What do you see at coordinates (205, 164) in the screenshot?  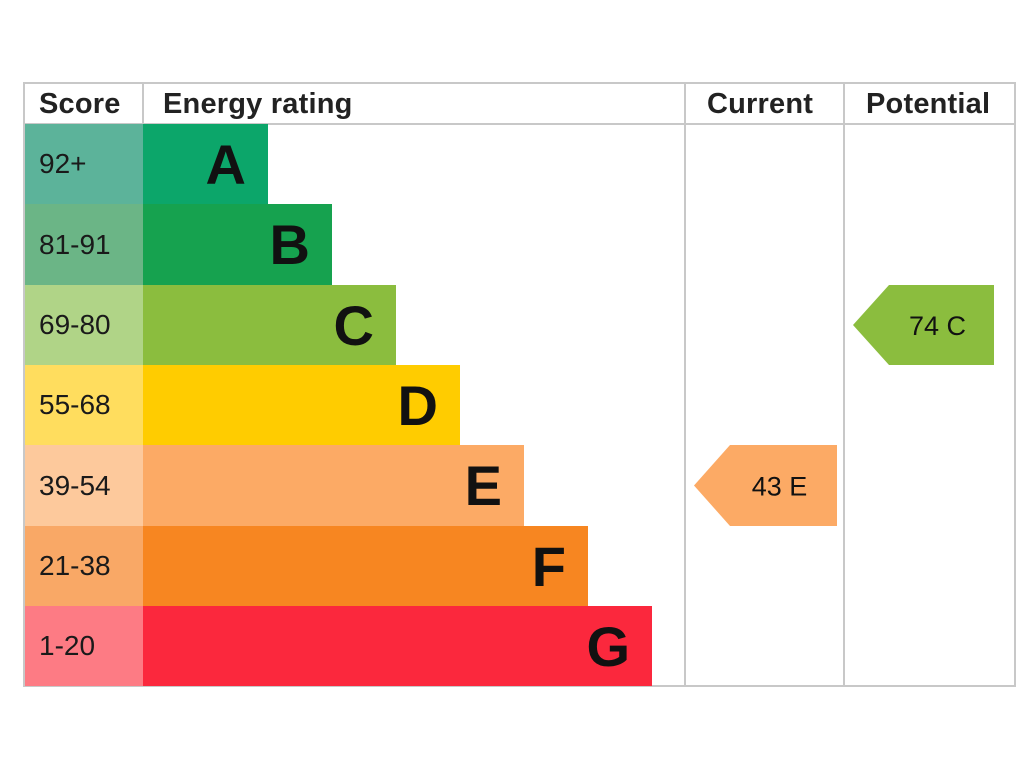 I see `band-bar-a: A` at bounding box center [205, 164].